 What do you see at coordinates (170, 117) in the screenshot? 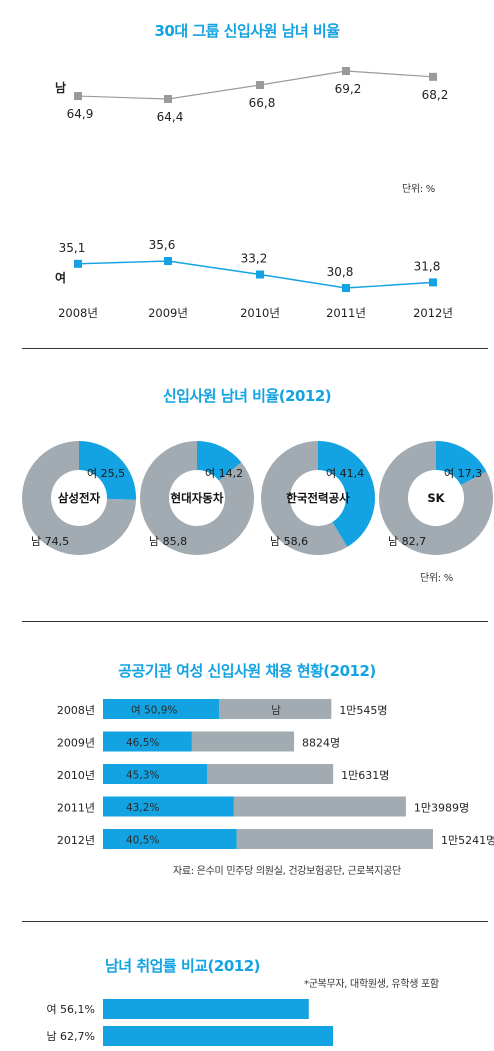
I see `male-point-label: 64,4` at bounding box center [170, 117].